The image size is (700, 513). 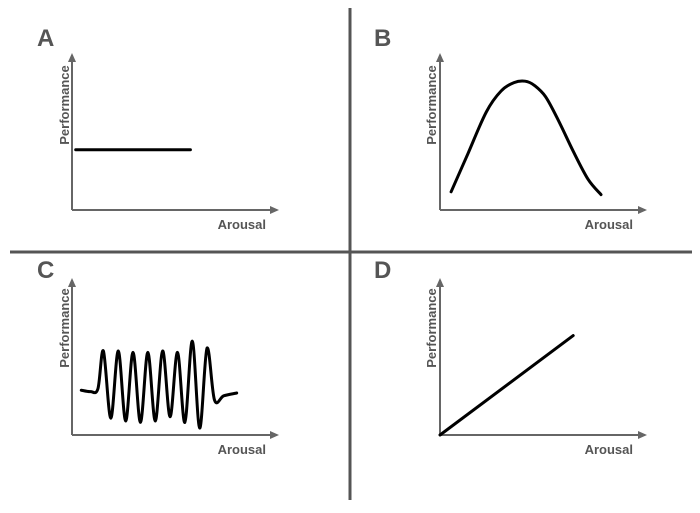 I want to click on panel-label: A, so click(x=45, y=38).